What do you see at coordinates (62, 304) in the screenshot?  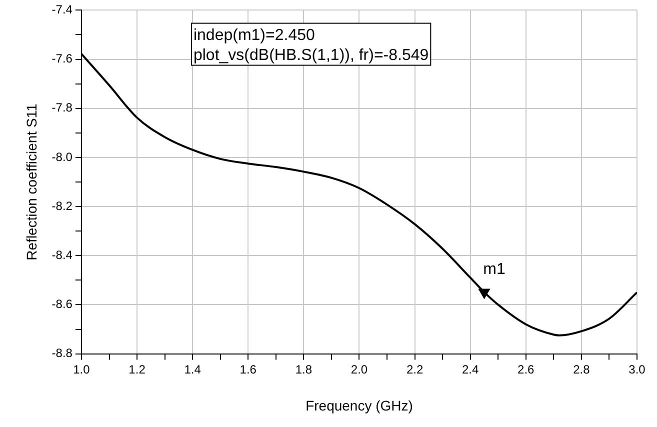 I see `y-tick-label: -8.6` at bounding box center [62, 304].